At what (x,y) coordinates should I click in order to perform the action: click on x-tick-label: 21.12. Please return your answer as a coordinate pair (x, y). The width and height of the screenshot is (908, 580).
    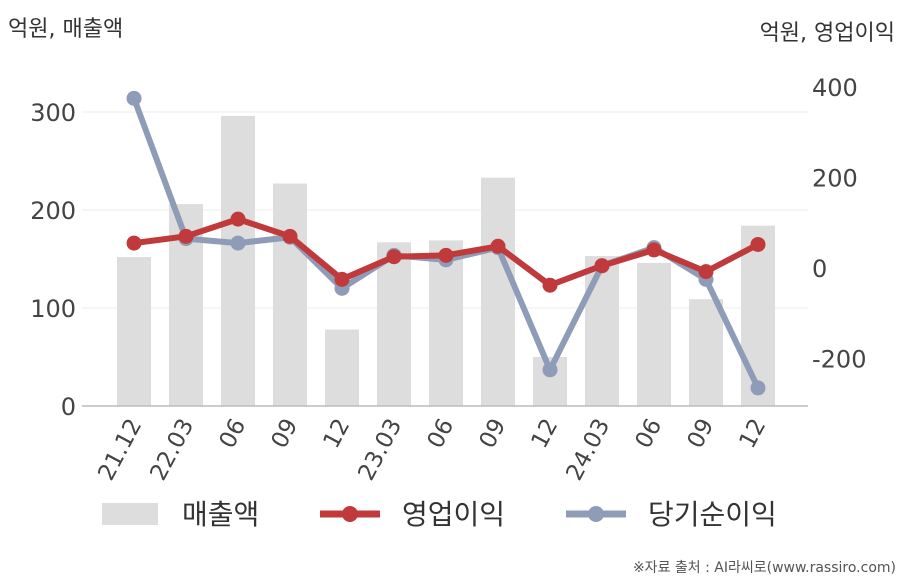
    Looking at the image, I should click on (120, 450).